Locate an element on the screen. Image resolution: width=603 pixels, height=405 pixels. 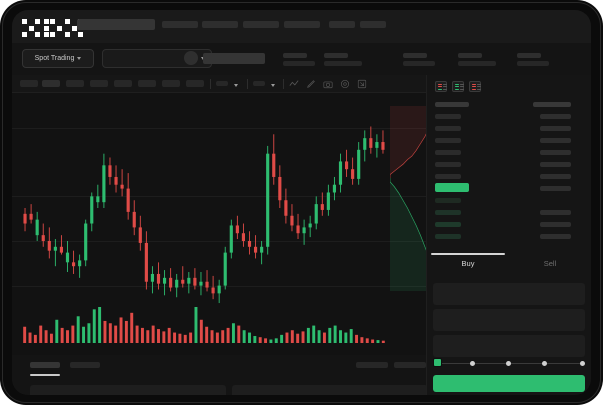
pencil-icon is located at coordinates (311, 84).